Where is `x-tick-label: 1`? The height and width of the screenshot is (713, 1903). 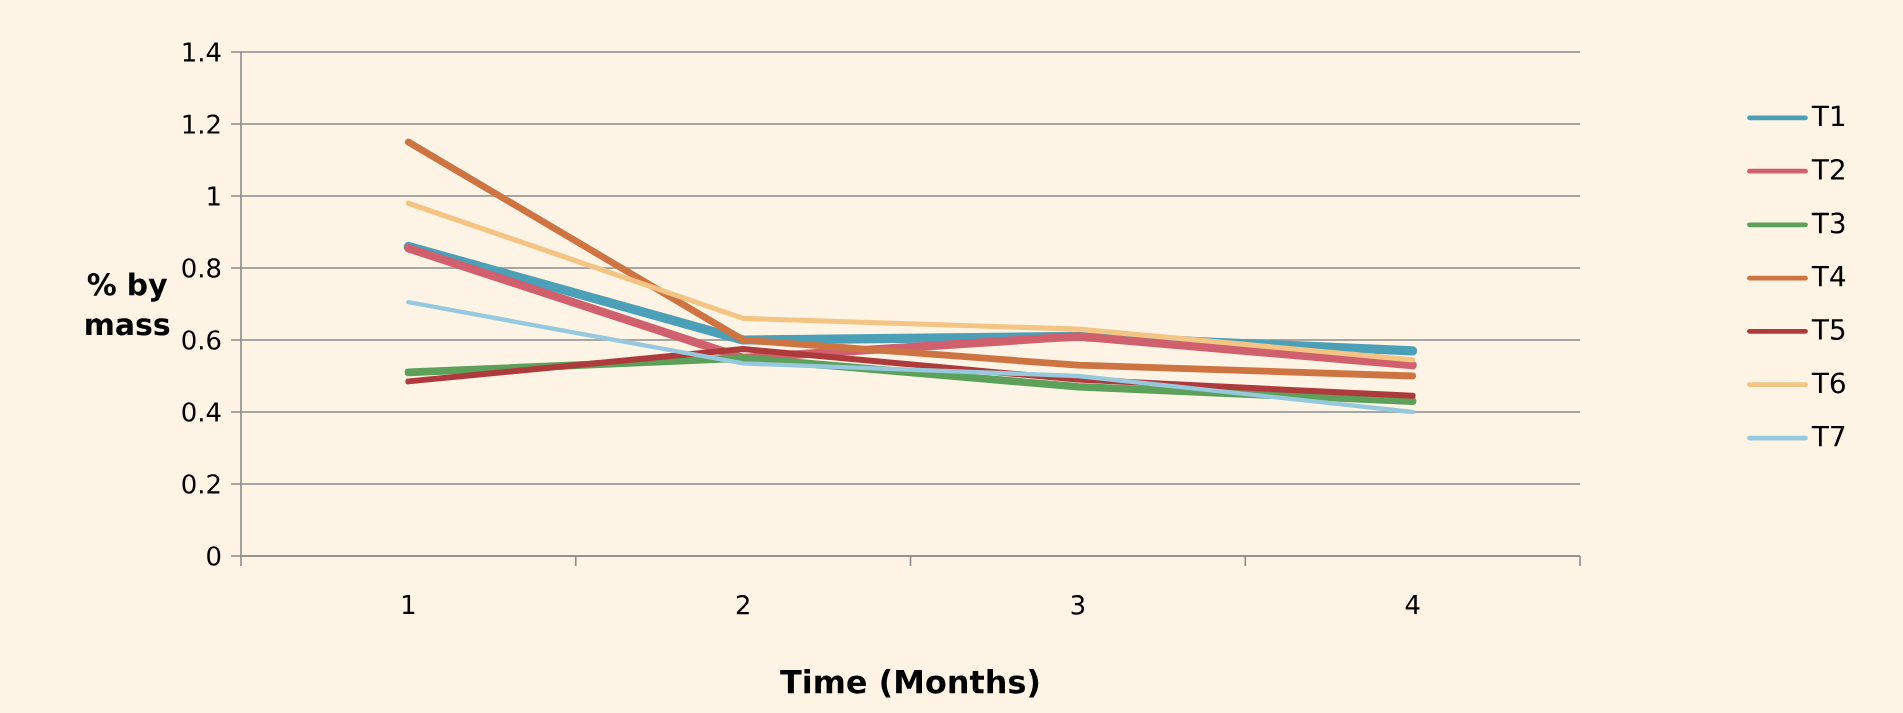 x-tick-label: 1 is located at coordinates (408, 604).